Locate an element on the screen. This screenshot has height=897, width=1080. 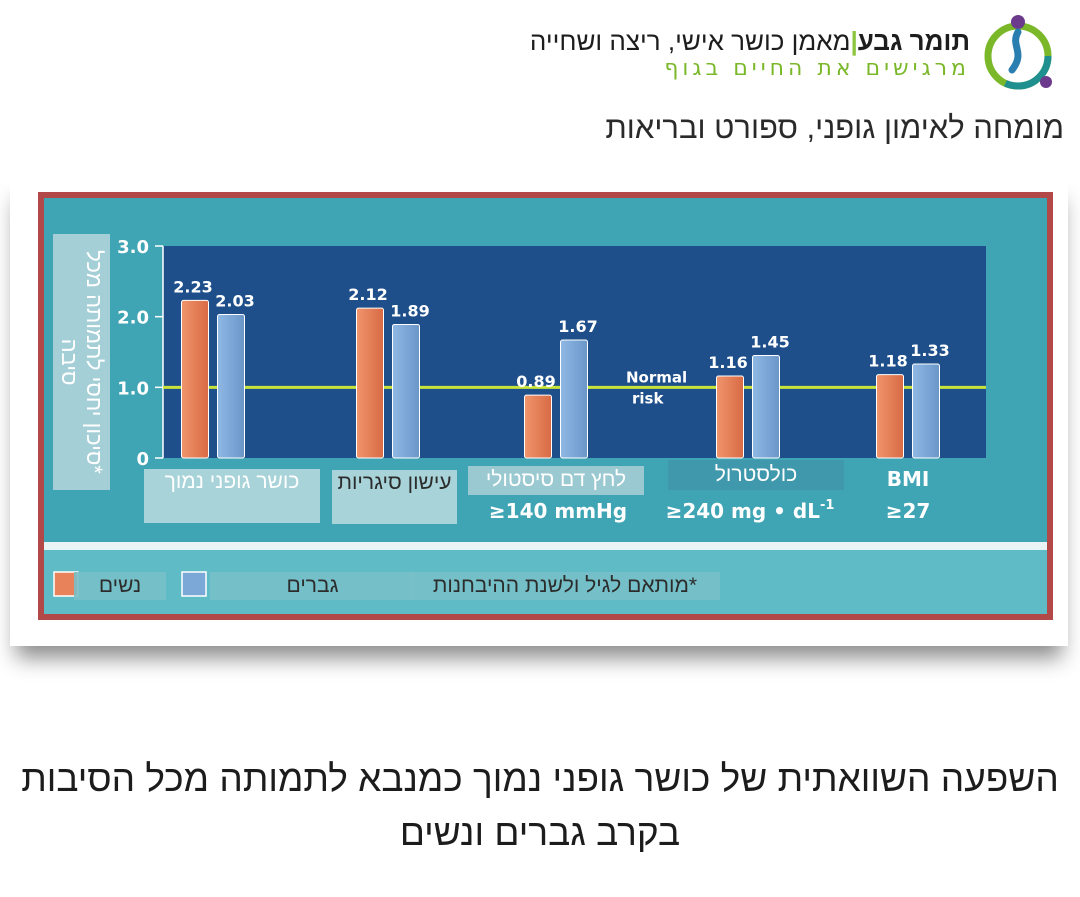
y-axis-label: *סיכון יחסי לתמותה מכל סיבה is located at coordinates (81, 362).